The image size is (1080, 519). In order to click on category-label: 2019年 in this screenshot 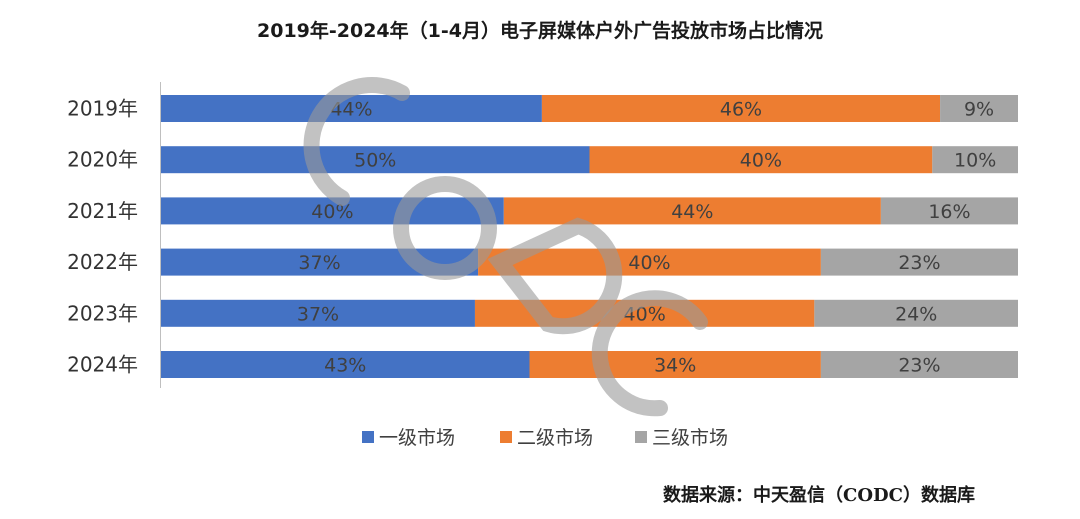, I will do `click(102, 109)`.